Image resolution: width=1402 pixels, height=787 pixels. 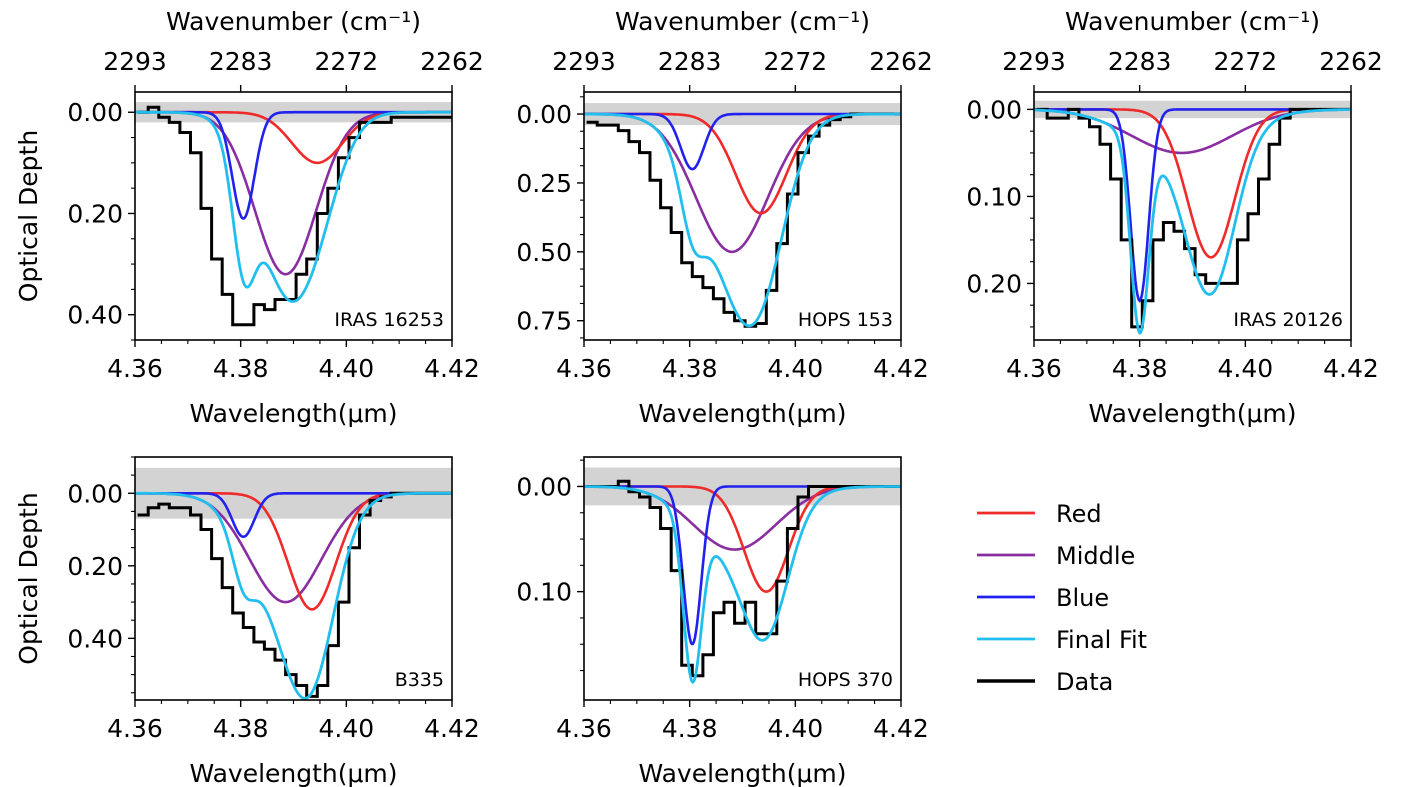 I want to click on source-label: HOPS 370, so click(x=845, y=680).